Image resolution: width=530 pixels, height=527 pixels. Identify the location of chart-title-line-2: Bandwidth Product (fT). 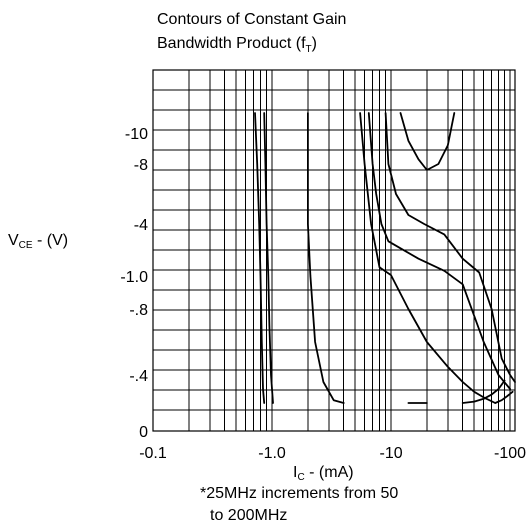
(237, 45).